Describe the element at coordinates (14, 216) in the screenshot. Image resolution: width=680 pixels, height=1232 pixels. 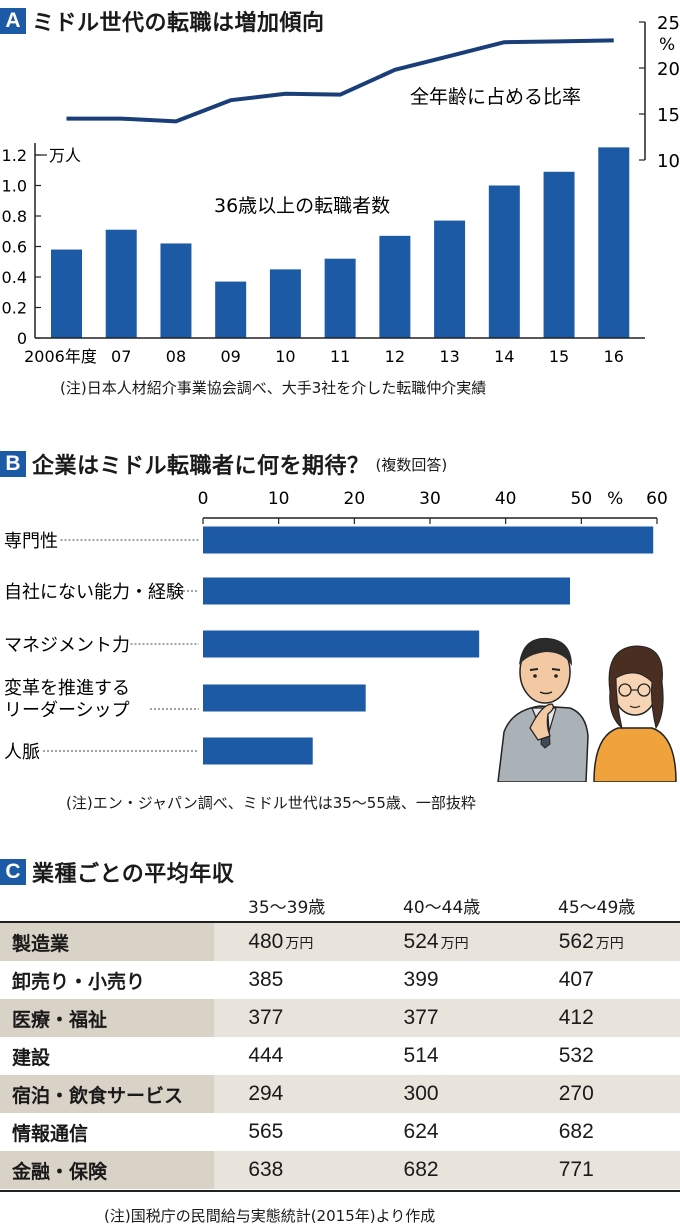
I see `y-tick-label-left: 0.8` at that location.